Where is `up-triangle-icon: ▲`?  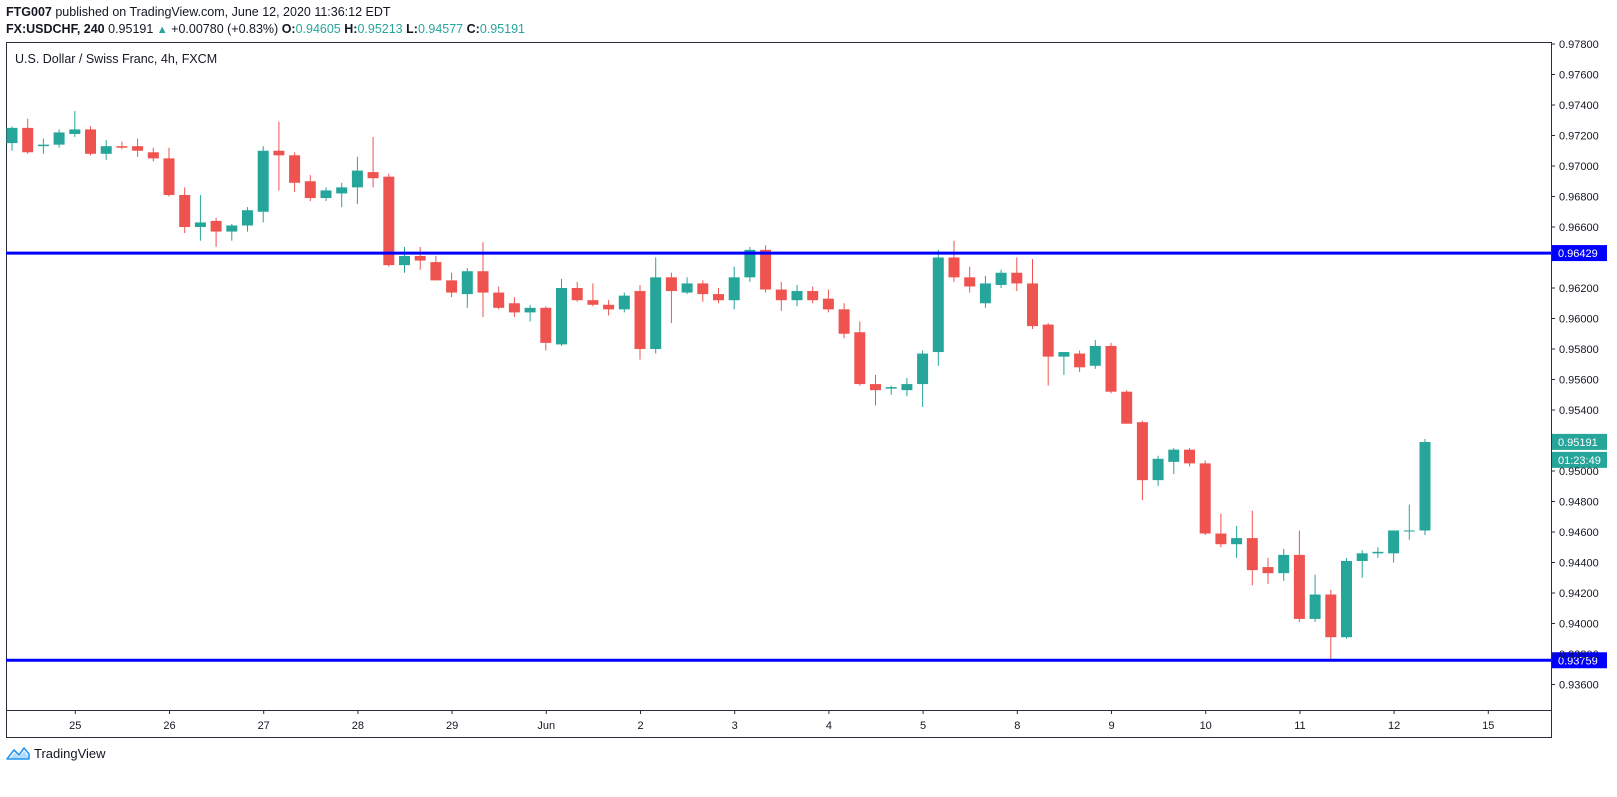 up-triangle-icon: ▲ is located at coordinates (162, 30).